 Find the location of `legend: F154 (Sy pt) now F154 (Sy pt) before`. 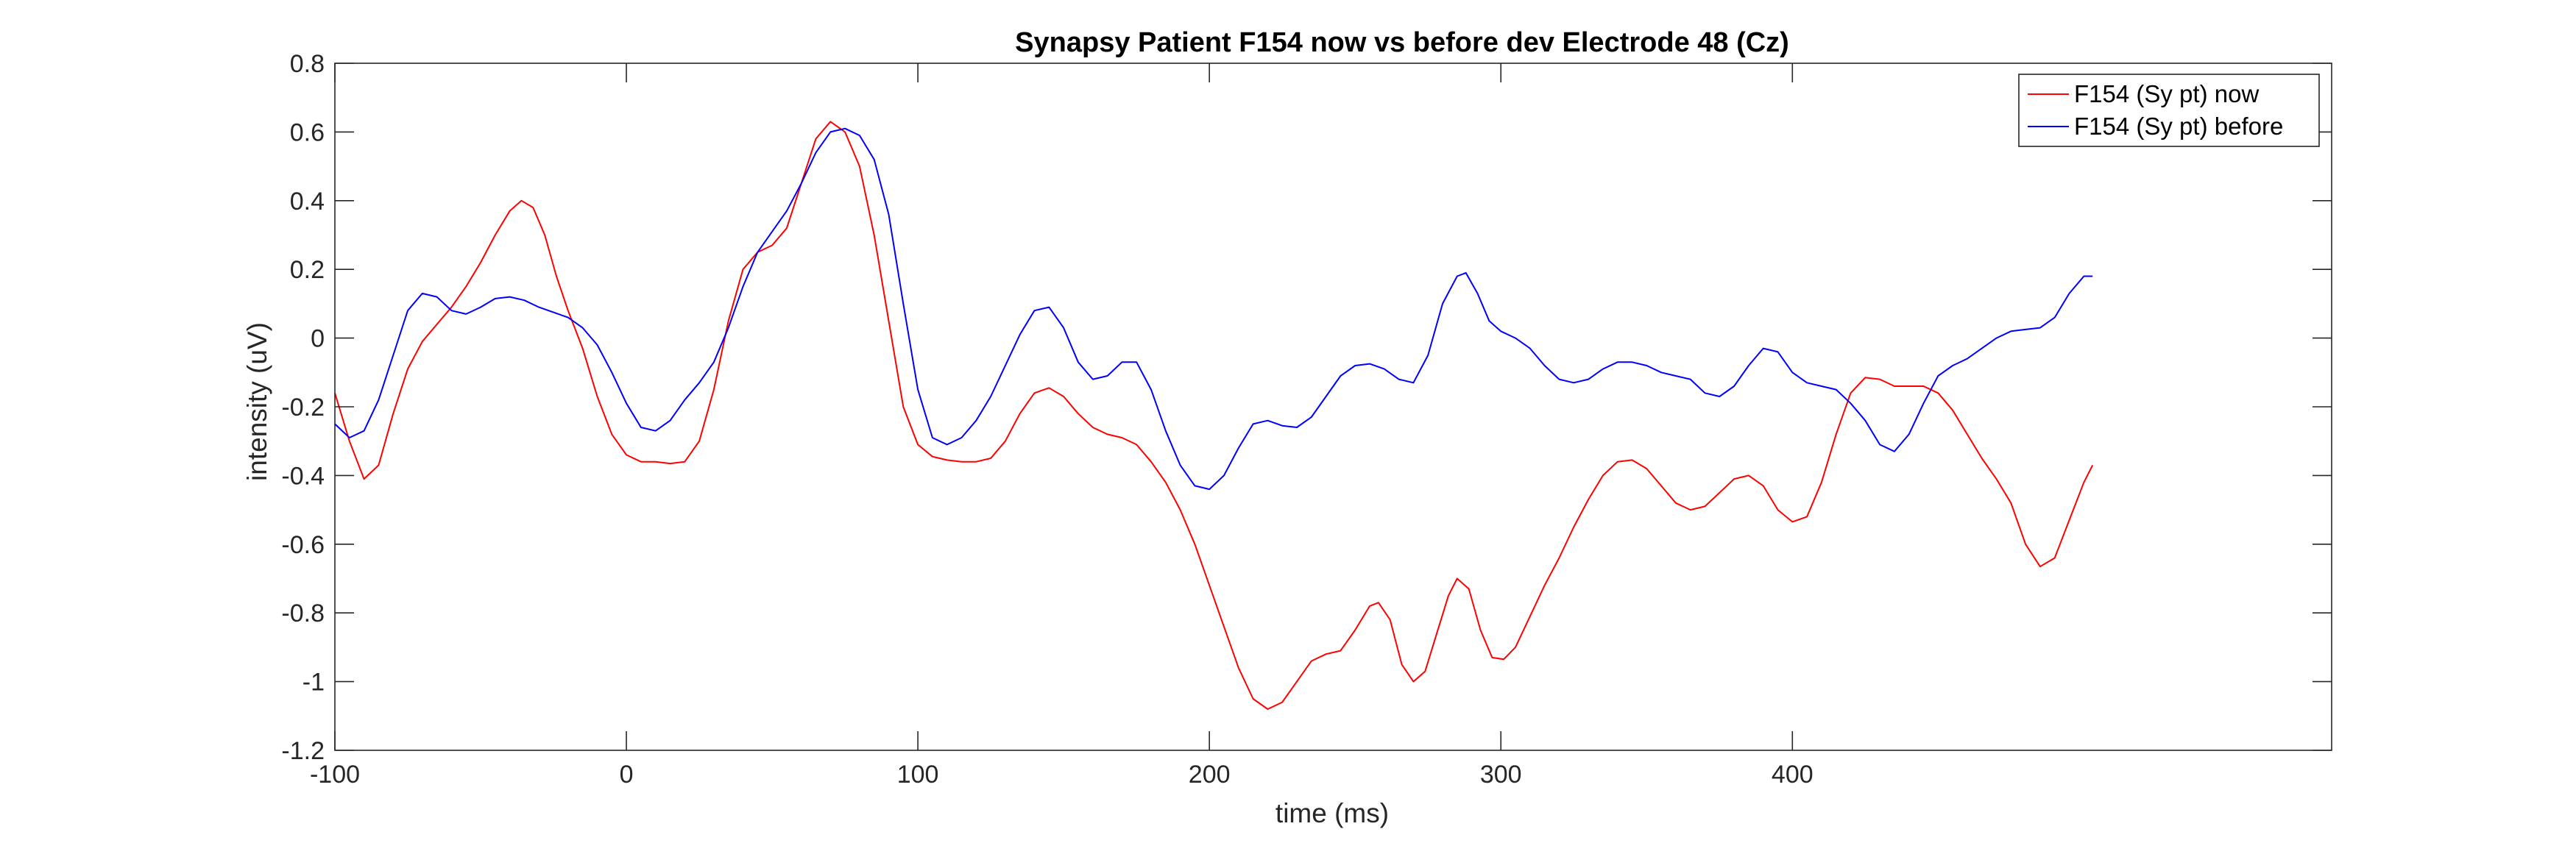

legend: F154 (Sy pt) now F154 (Sy pt) before is located at coordinates (2169, 110).